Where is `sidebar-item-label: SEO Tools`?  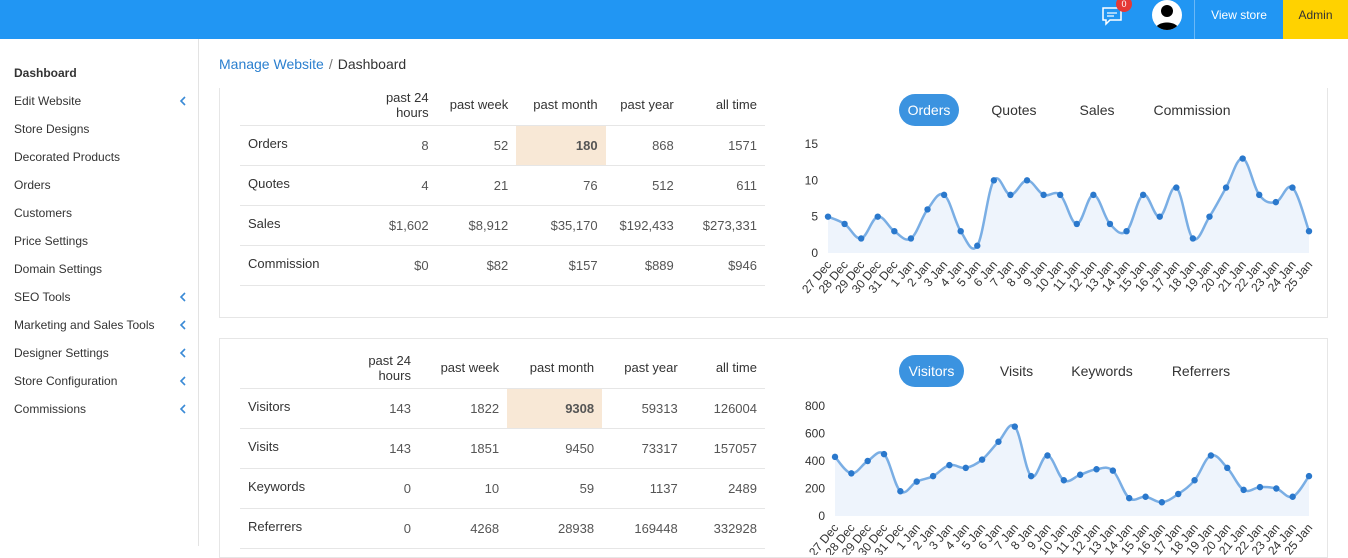 sidebar-item-label: SEO Tools is located at coordinates (42, 297).